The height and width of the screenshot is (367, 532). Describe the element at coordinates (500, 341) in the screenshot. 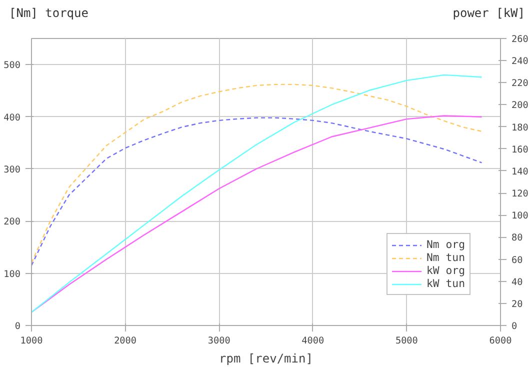

I see `x-tick-label: 6000` at that location.